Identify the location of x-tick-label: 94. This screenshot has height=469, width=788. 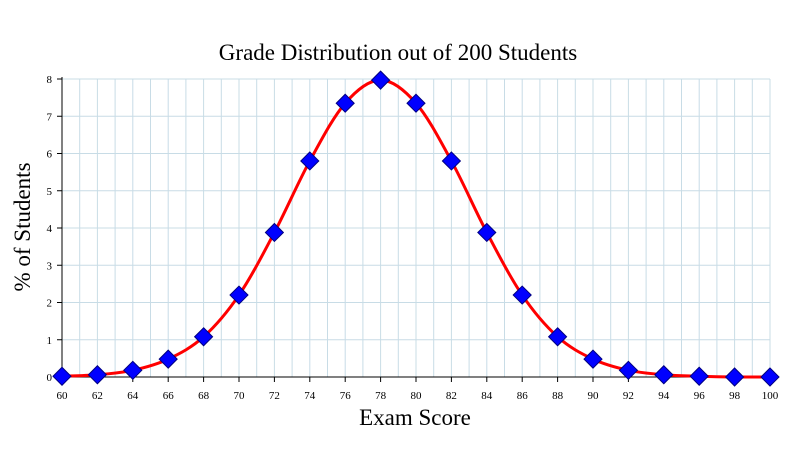
(664, 396).